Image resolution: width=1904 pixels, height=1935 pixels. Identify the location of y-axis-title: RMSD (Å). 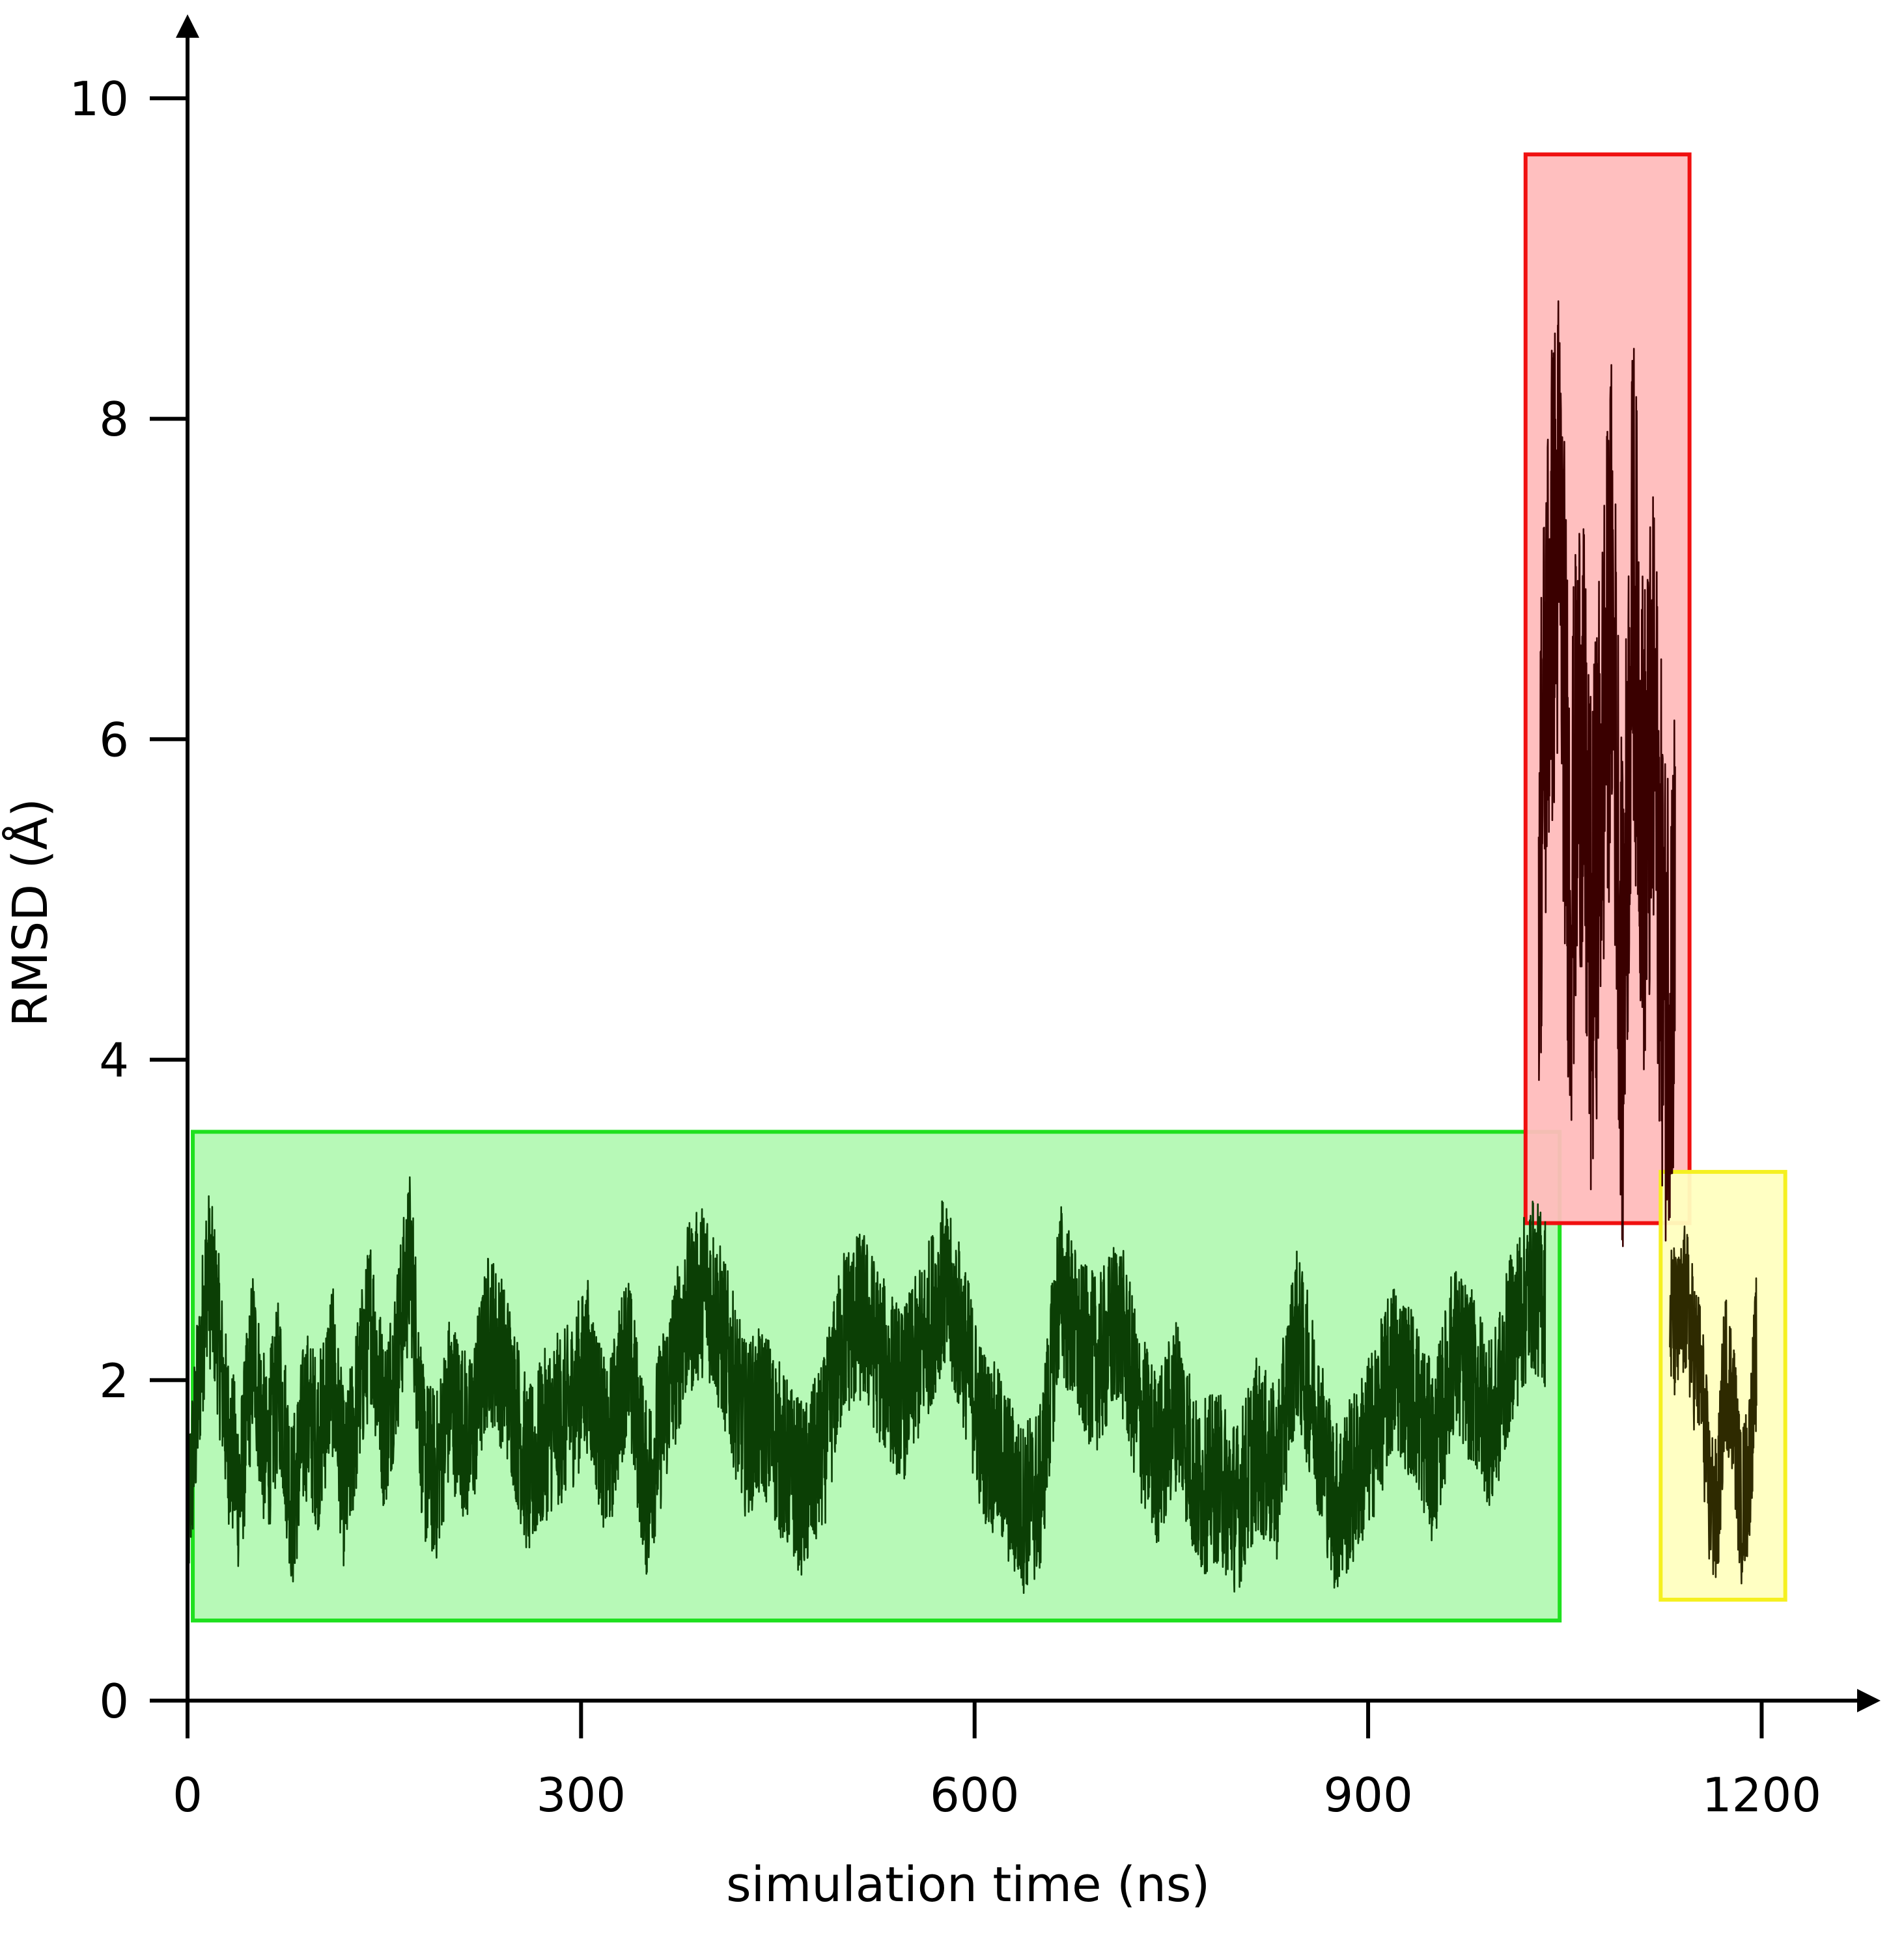
(30, 912).